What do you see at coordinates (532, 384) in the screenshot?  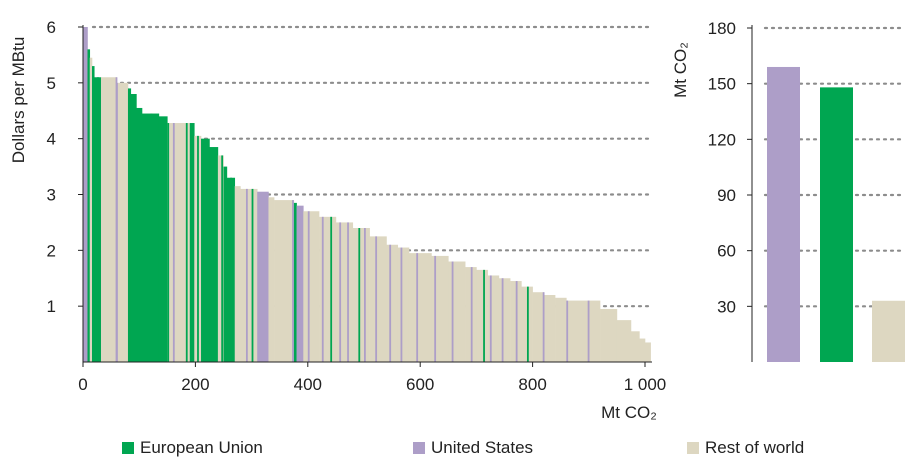 I see `left-x-tick-label: 800` at bounding box center [532, 384].